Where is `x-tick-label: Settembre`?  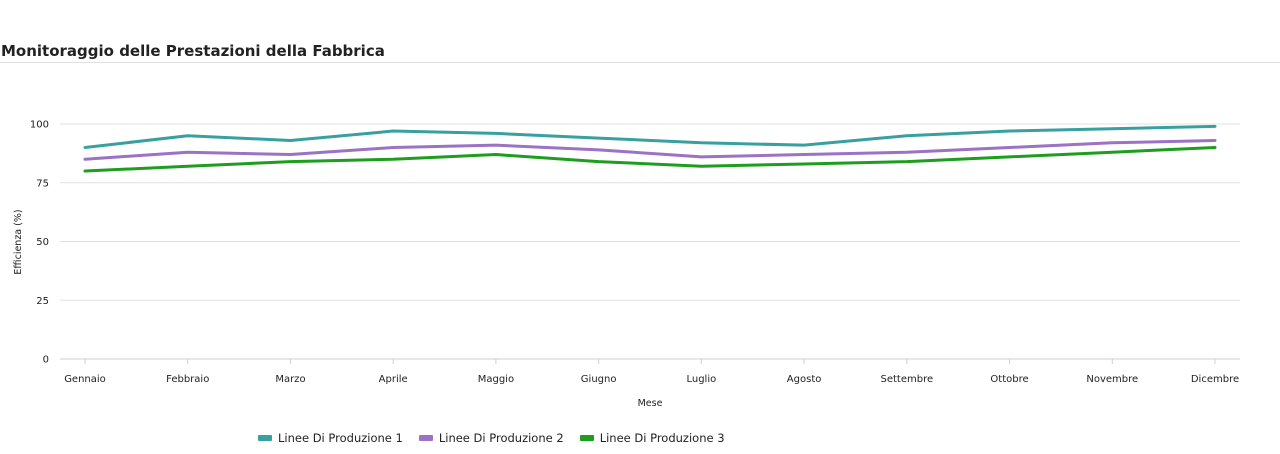 x-tick-label: Settembre is located at coordinates (906, 379).